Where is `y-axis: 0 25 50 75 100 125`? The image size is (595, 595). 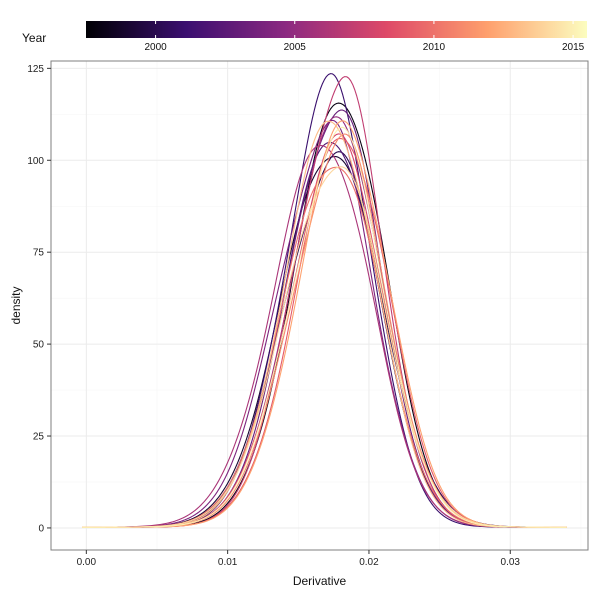 y-axis: 0 25 50 75 100 125 is located at coordinates (39, 299).